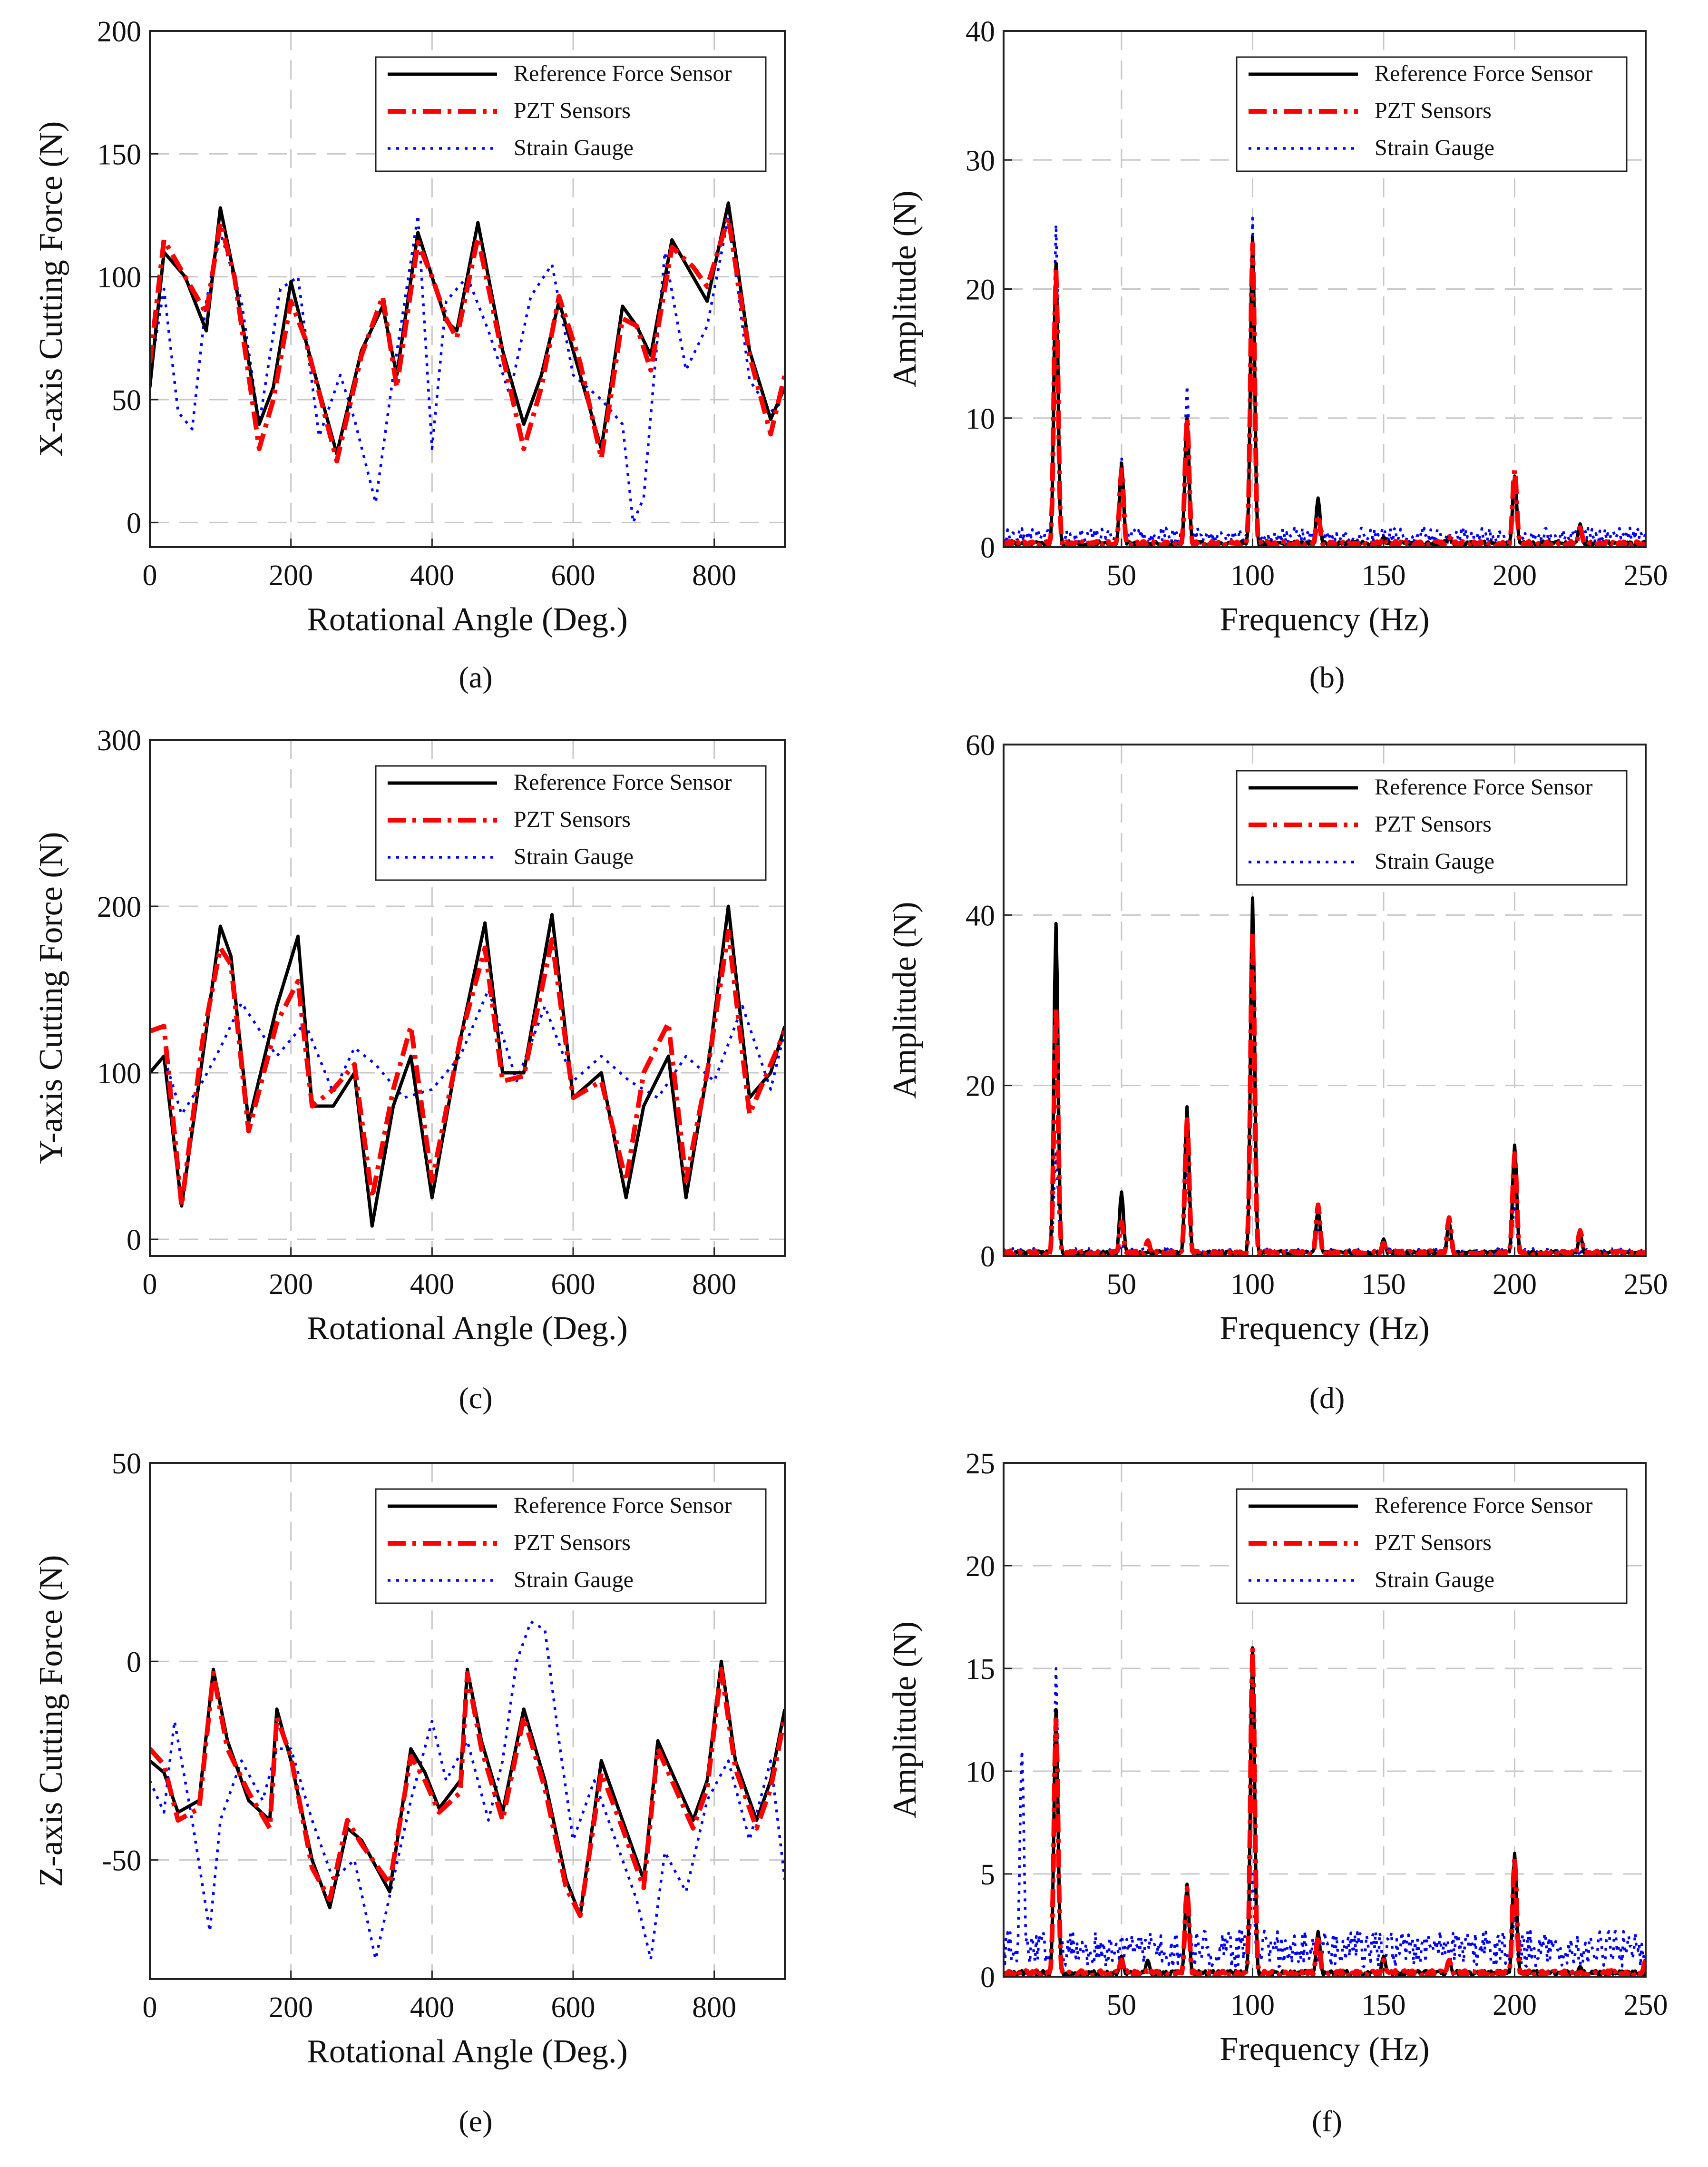 This screenshot has height=2167, width=1708. Describe the element at coordinates (475, 1398) in the screenshot. I see `panel-caption: (c)` at that location.